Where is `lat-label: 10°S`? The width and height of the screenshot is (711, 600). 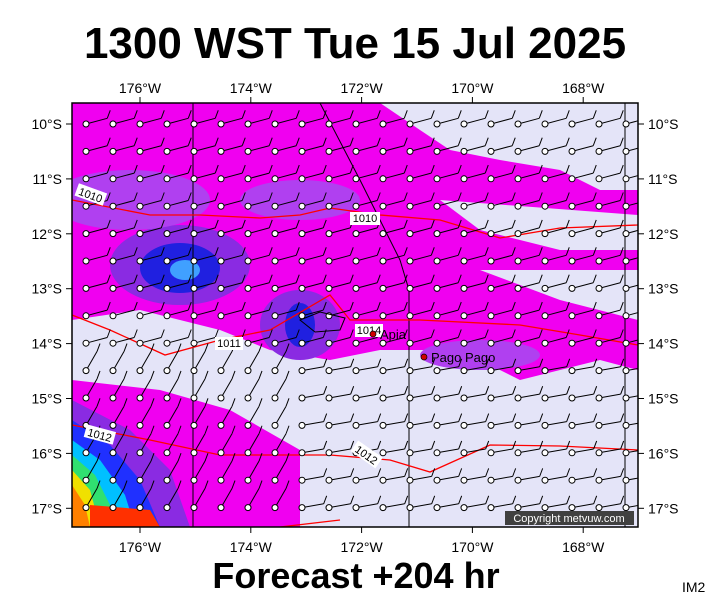
lat-label: 10°S is located at coordinates (46, 124).